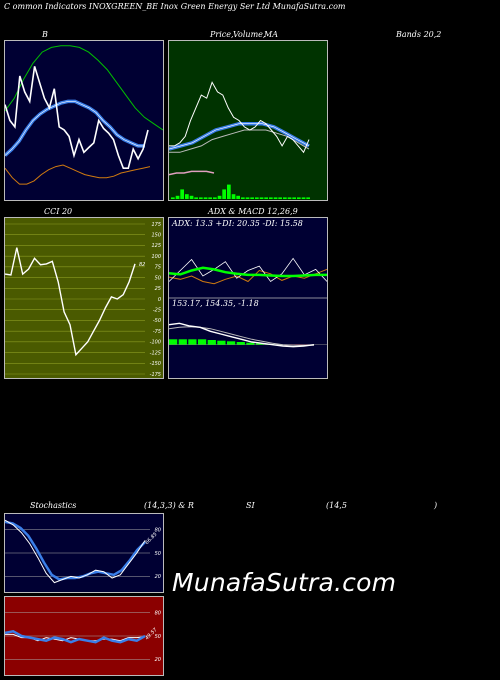 This screenshot has height=680, width=500. I want to click on stochastics-chart: 80 50 20 66.85, so click(83, 551).